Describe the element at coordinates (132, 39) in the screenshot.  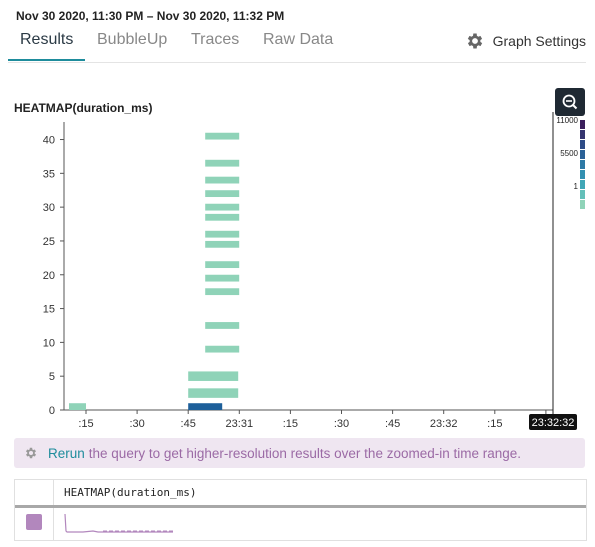
I see `tab-bubbleup: BubbleUp` at that location.